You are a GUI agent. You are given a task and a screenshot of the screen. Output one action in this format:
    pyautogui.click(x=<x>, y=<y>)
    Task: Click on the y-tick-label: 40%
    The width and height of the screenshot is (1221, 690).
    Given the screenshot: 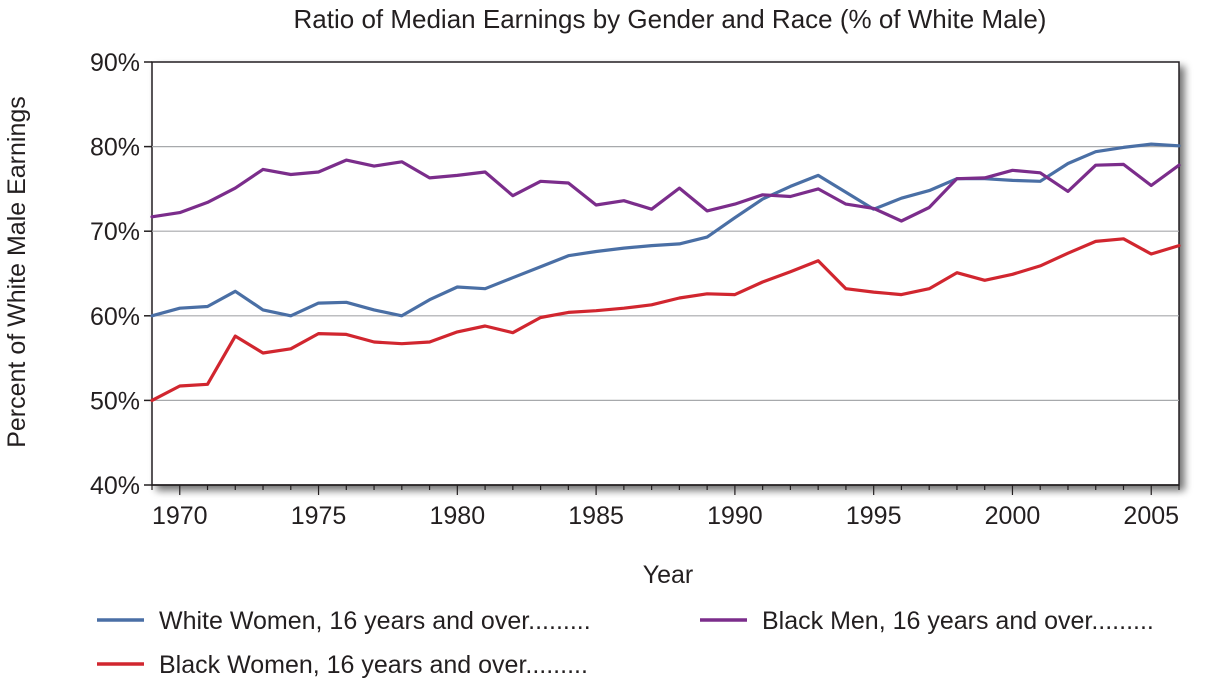 What is the action you would take?
    pyautogui.click(x=115, y=486)
    